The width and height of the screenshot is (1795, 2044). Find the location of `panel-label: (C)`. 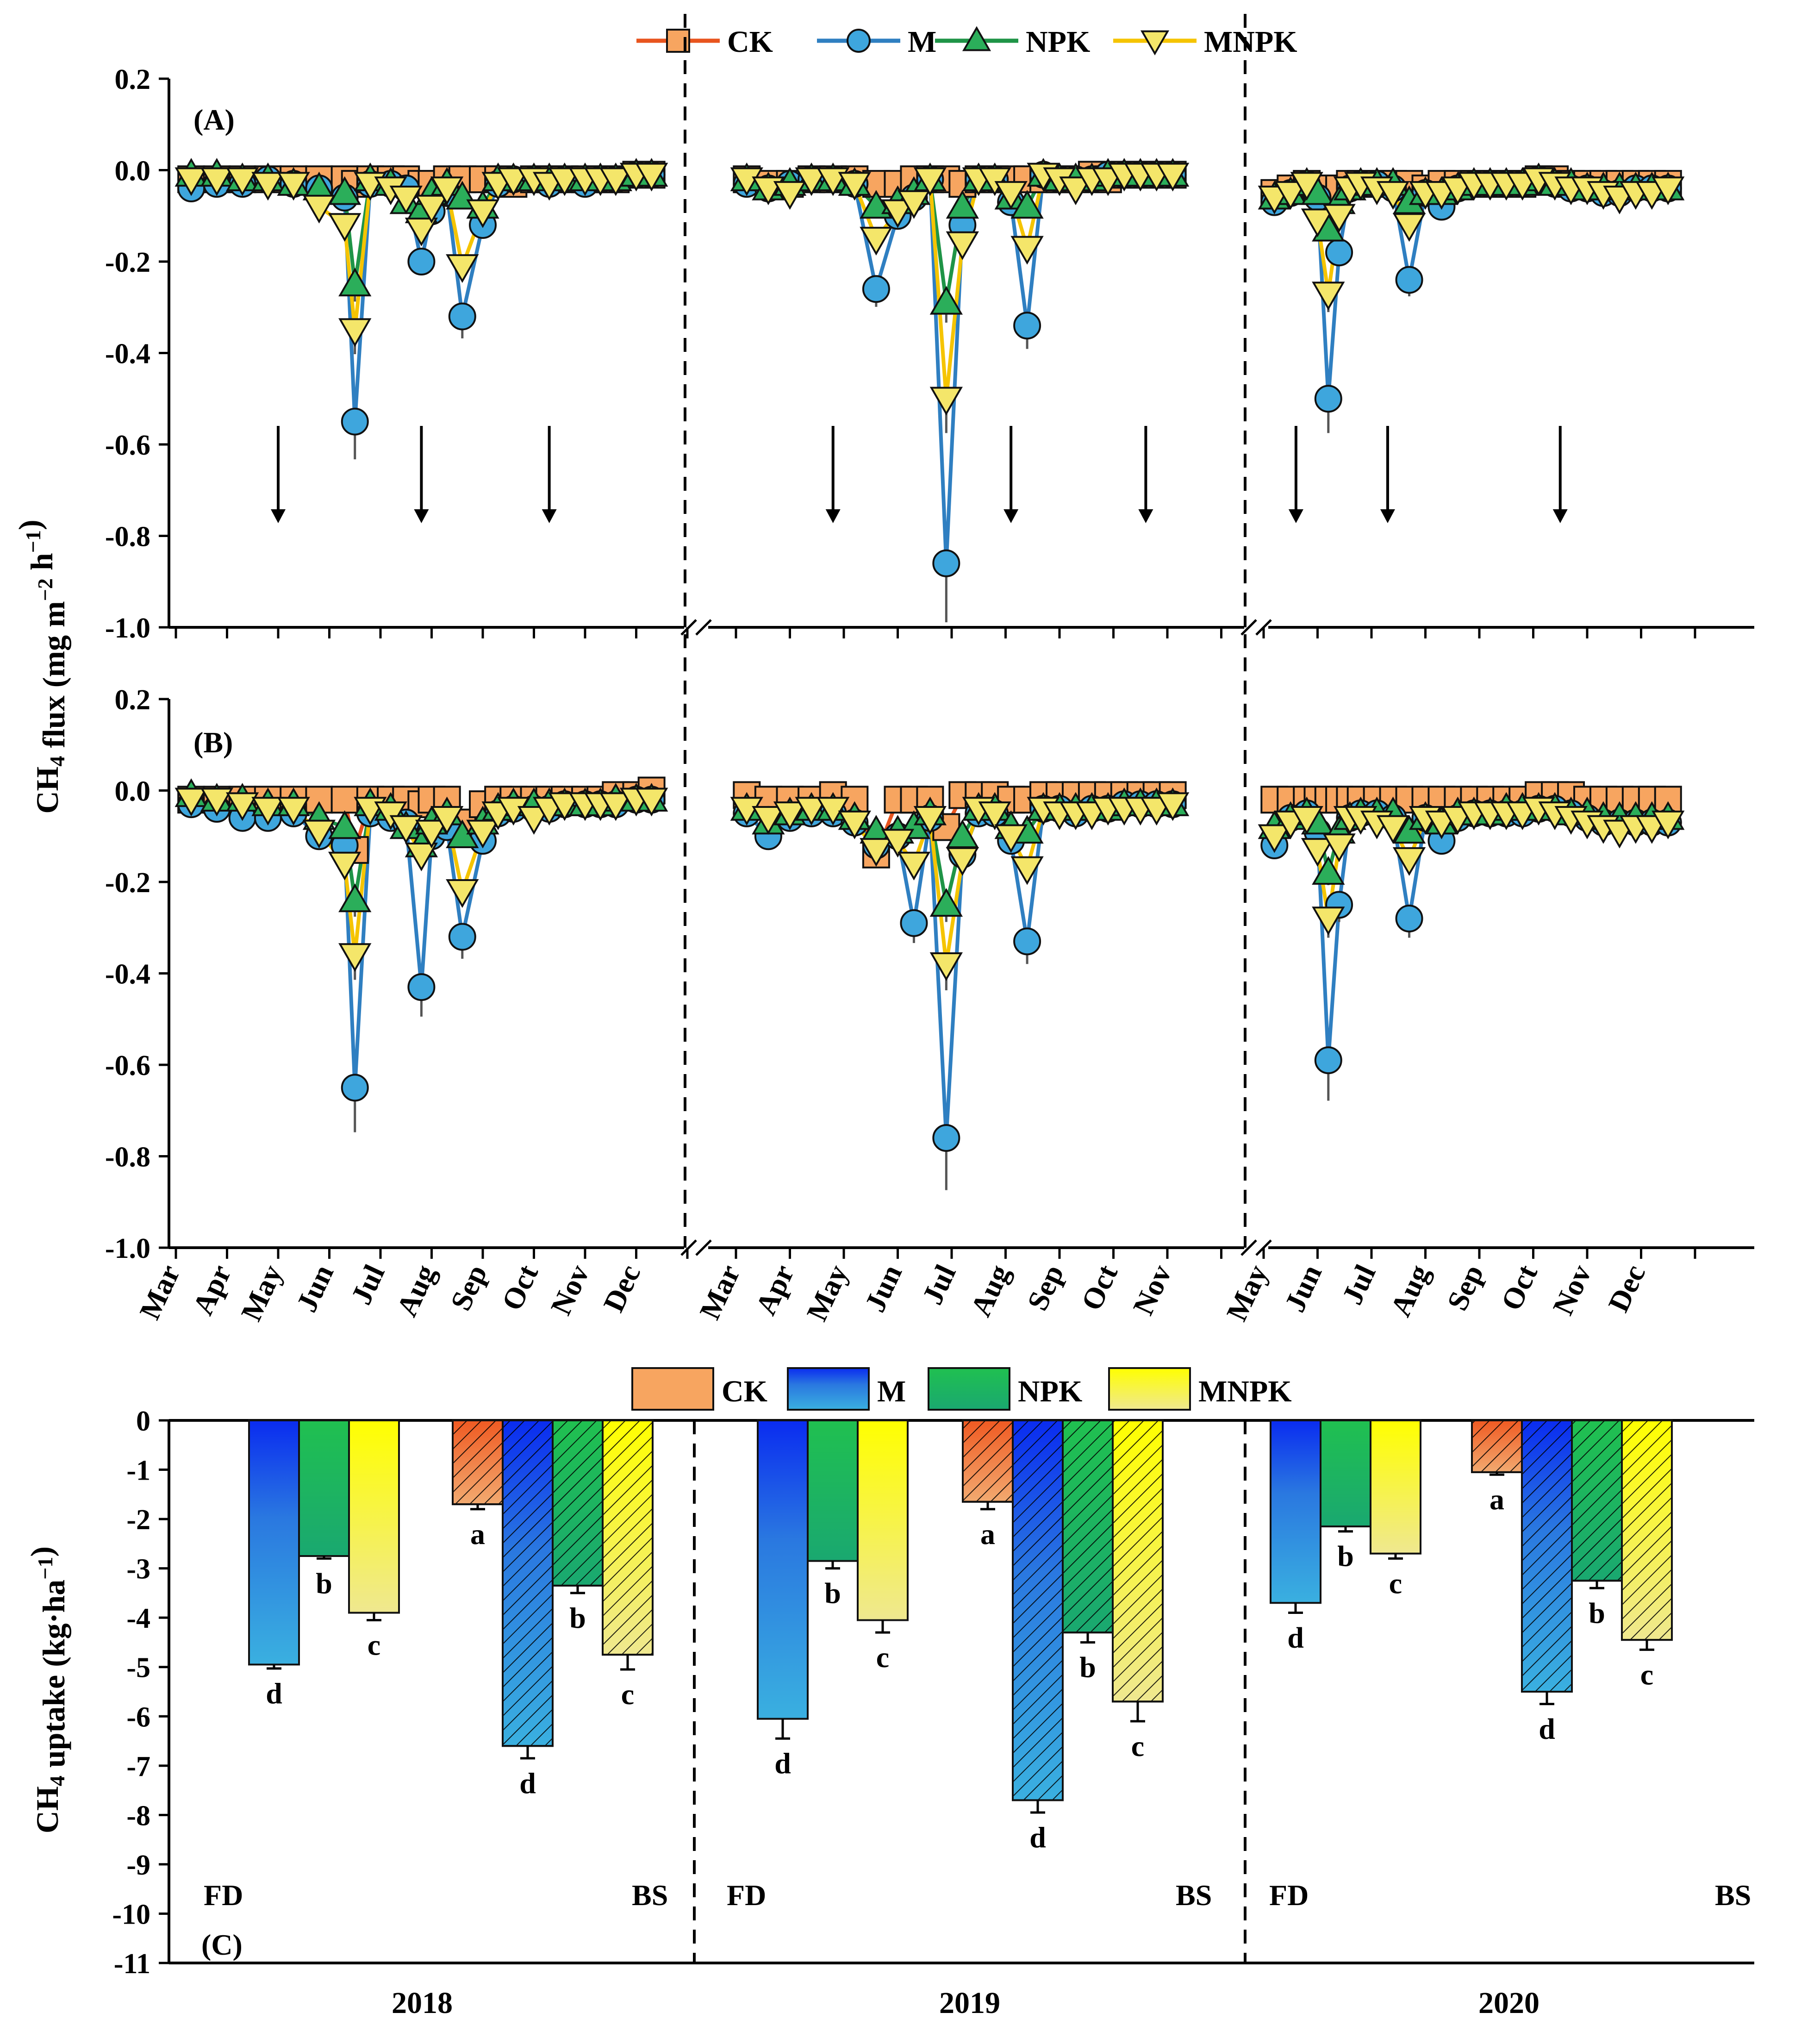

panel-label: (C) is located at coordinates (222, 1944).